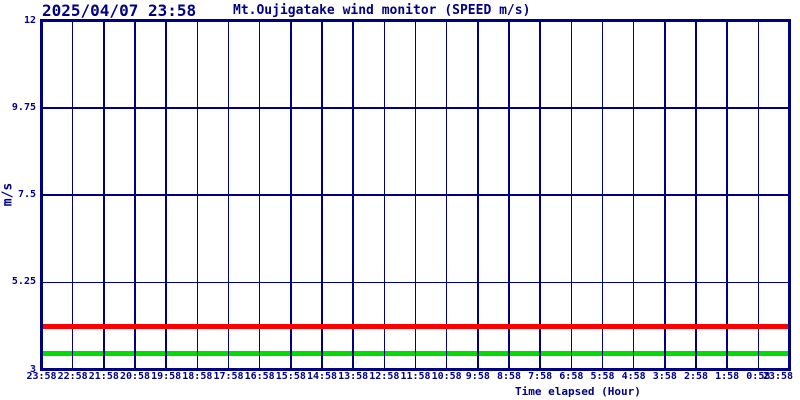 The height and width of the screenshot is (400, 800). Describe the element at coordinates (633, 376) in the screenshot. I see `x-tick-label: 4:58` at that location.